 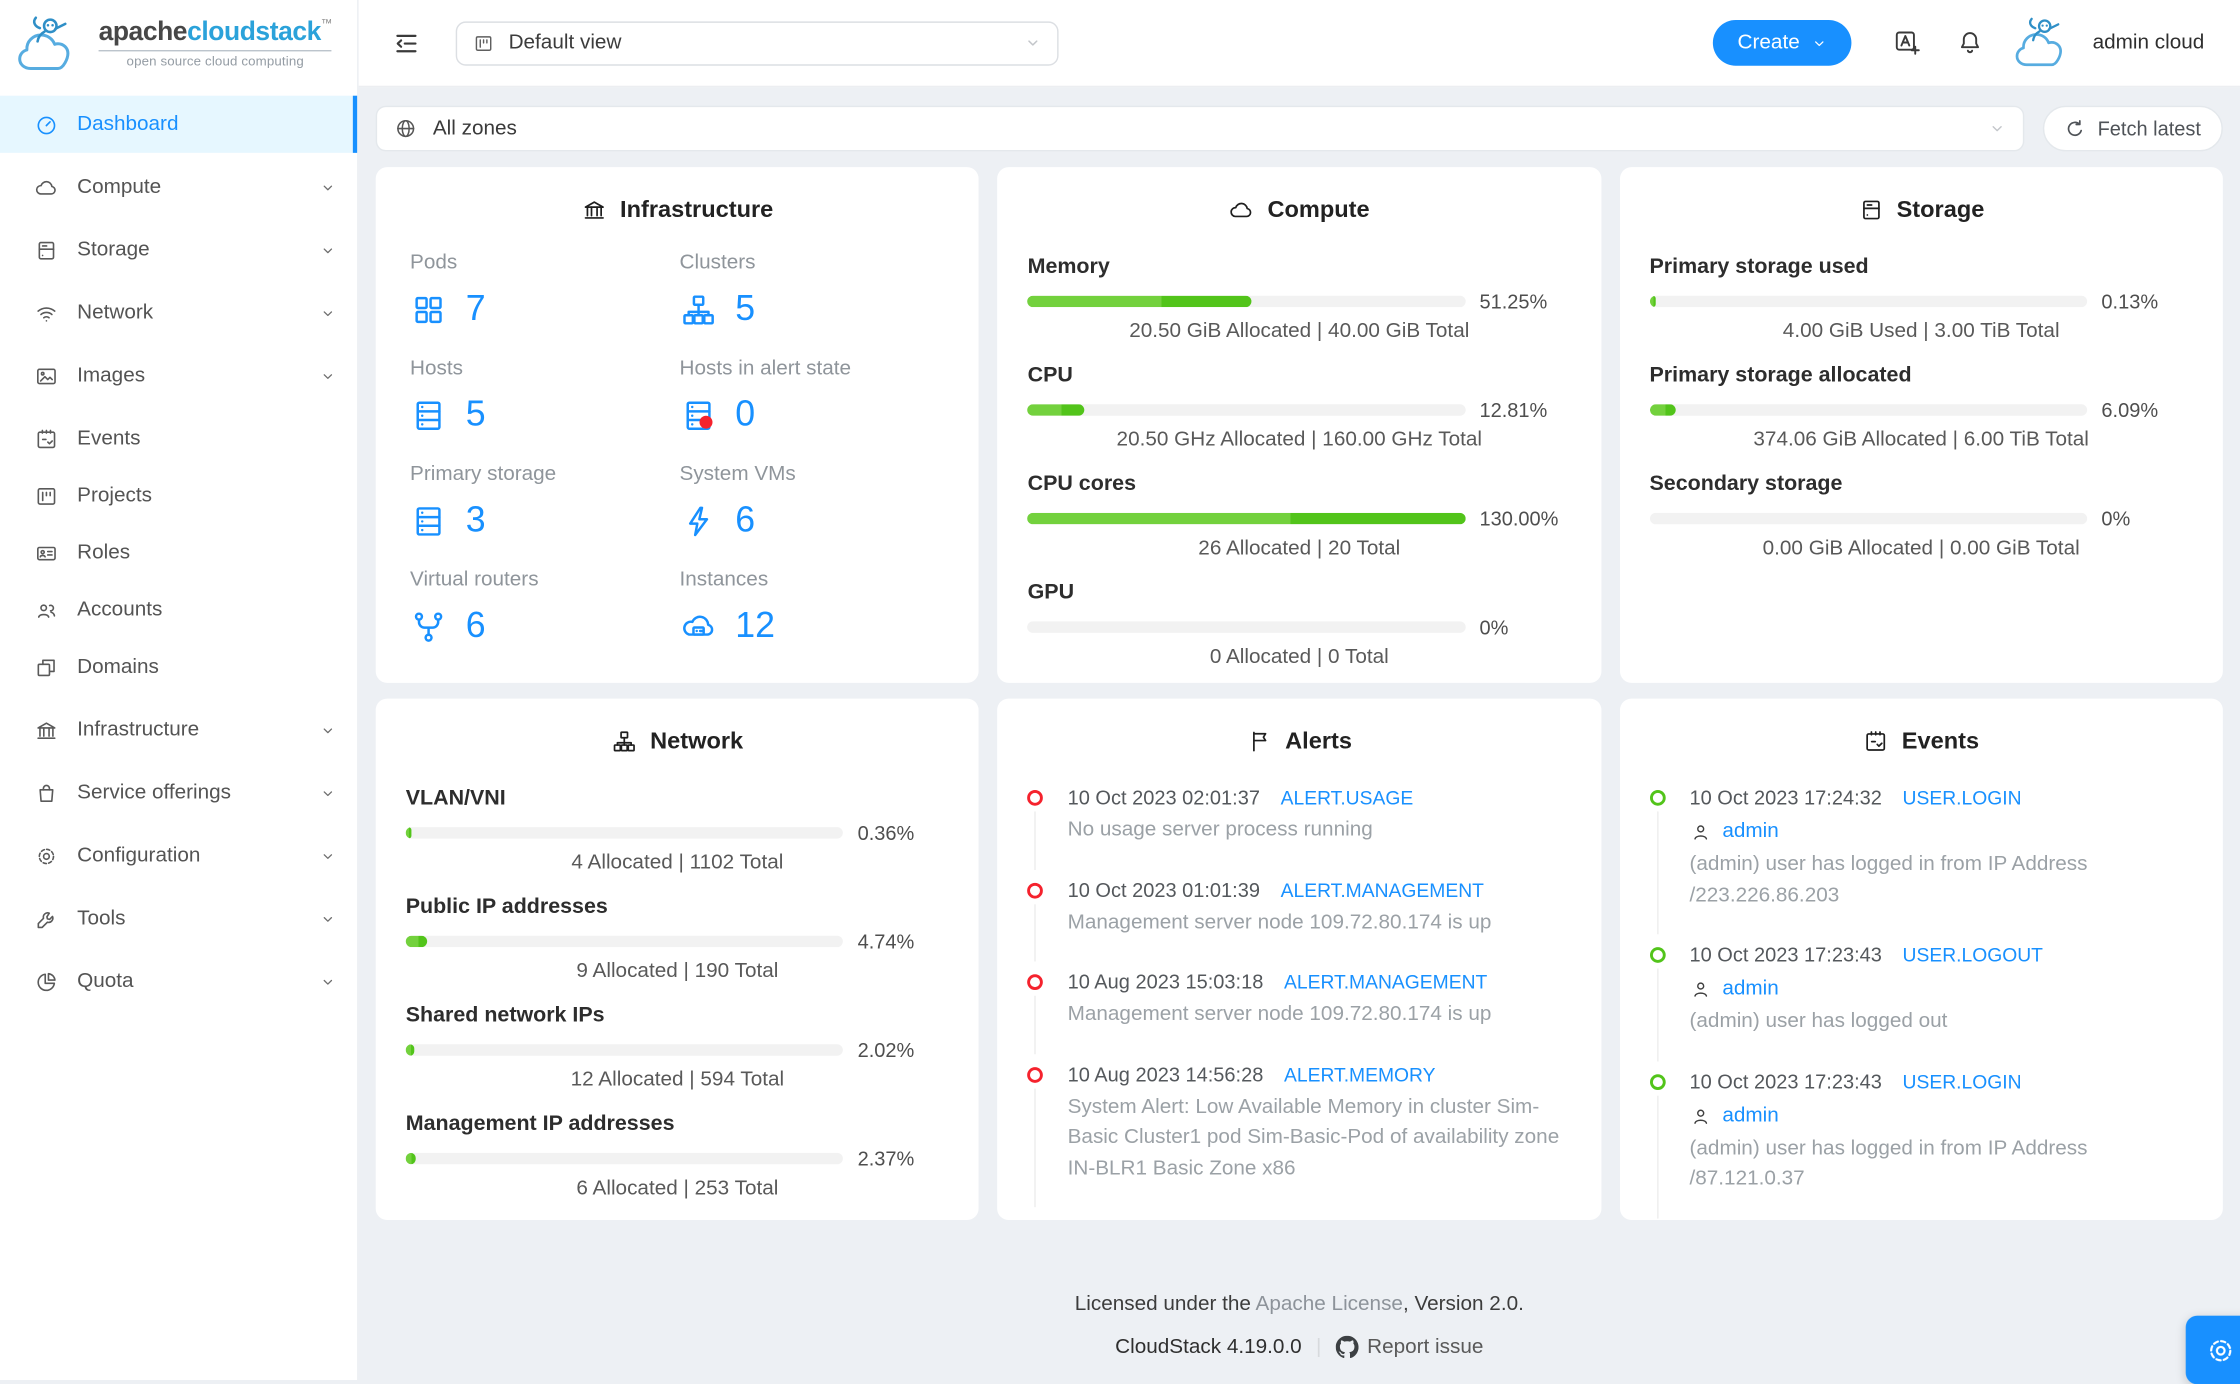 I want to click on user-name: admin cloud, so click(x=2148, y=43).